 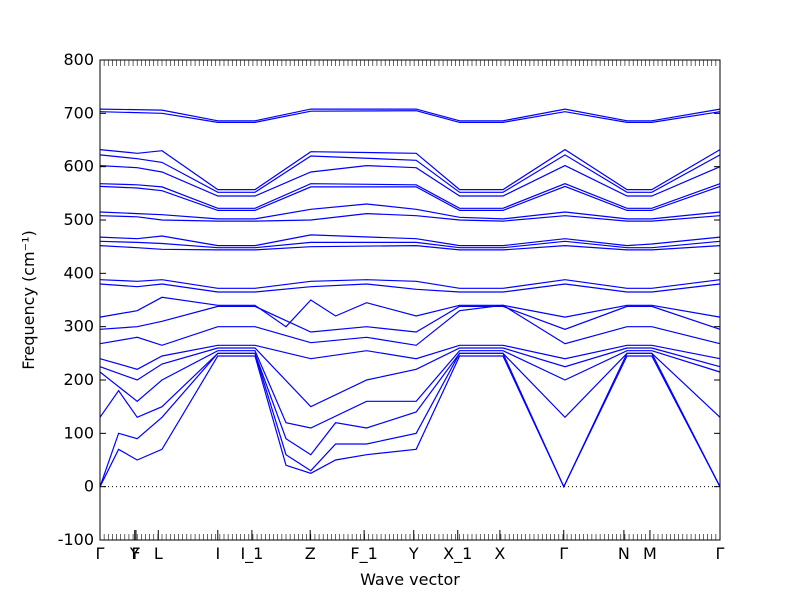 What do you see at coordinates (78, 59) in the screenshot?
I see `y-tick-label: 800` at bounding box center [78, 59].